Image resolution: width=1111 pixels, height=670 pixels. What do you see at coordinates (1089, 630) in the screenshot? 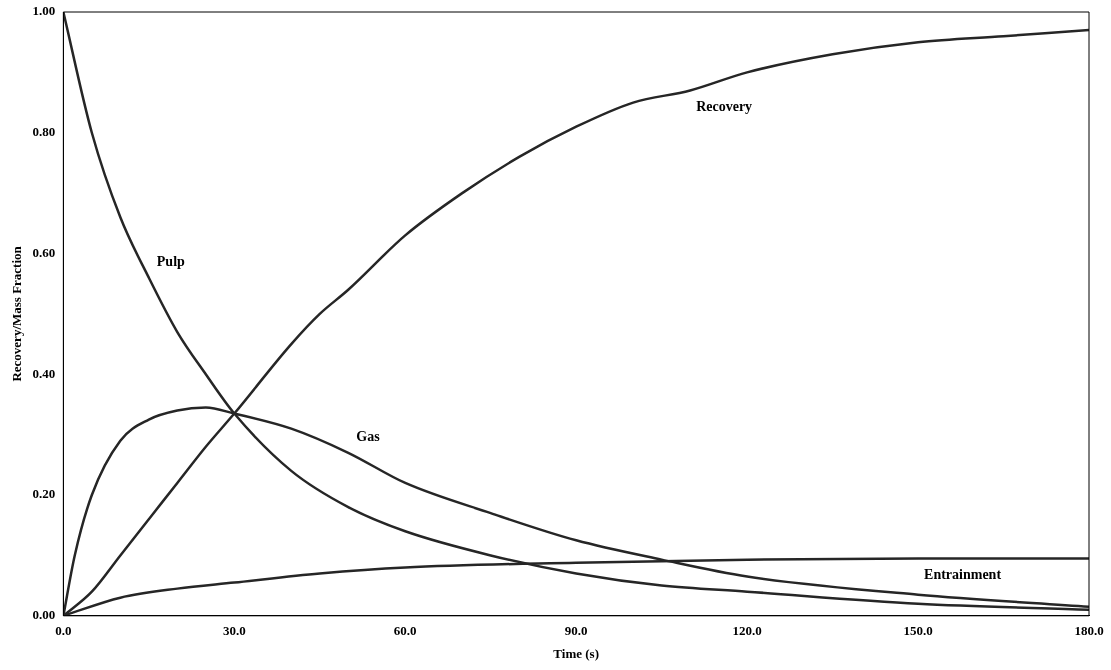
I see `x-tick-label: 180.0` at bounding box center [1089, 630].